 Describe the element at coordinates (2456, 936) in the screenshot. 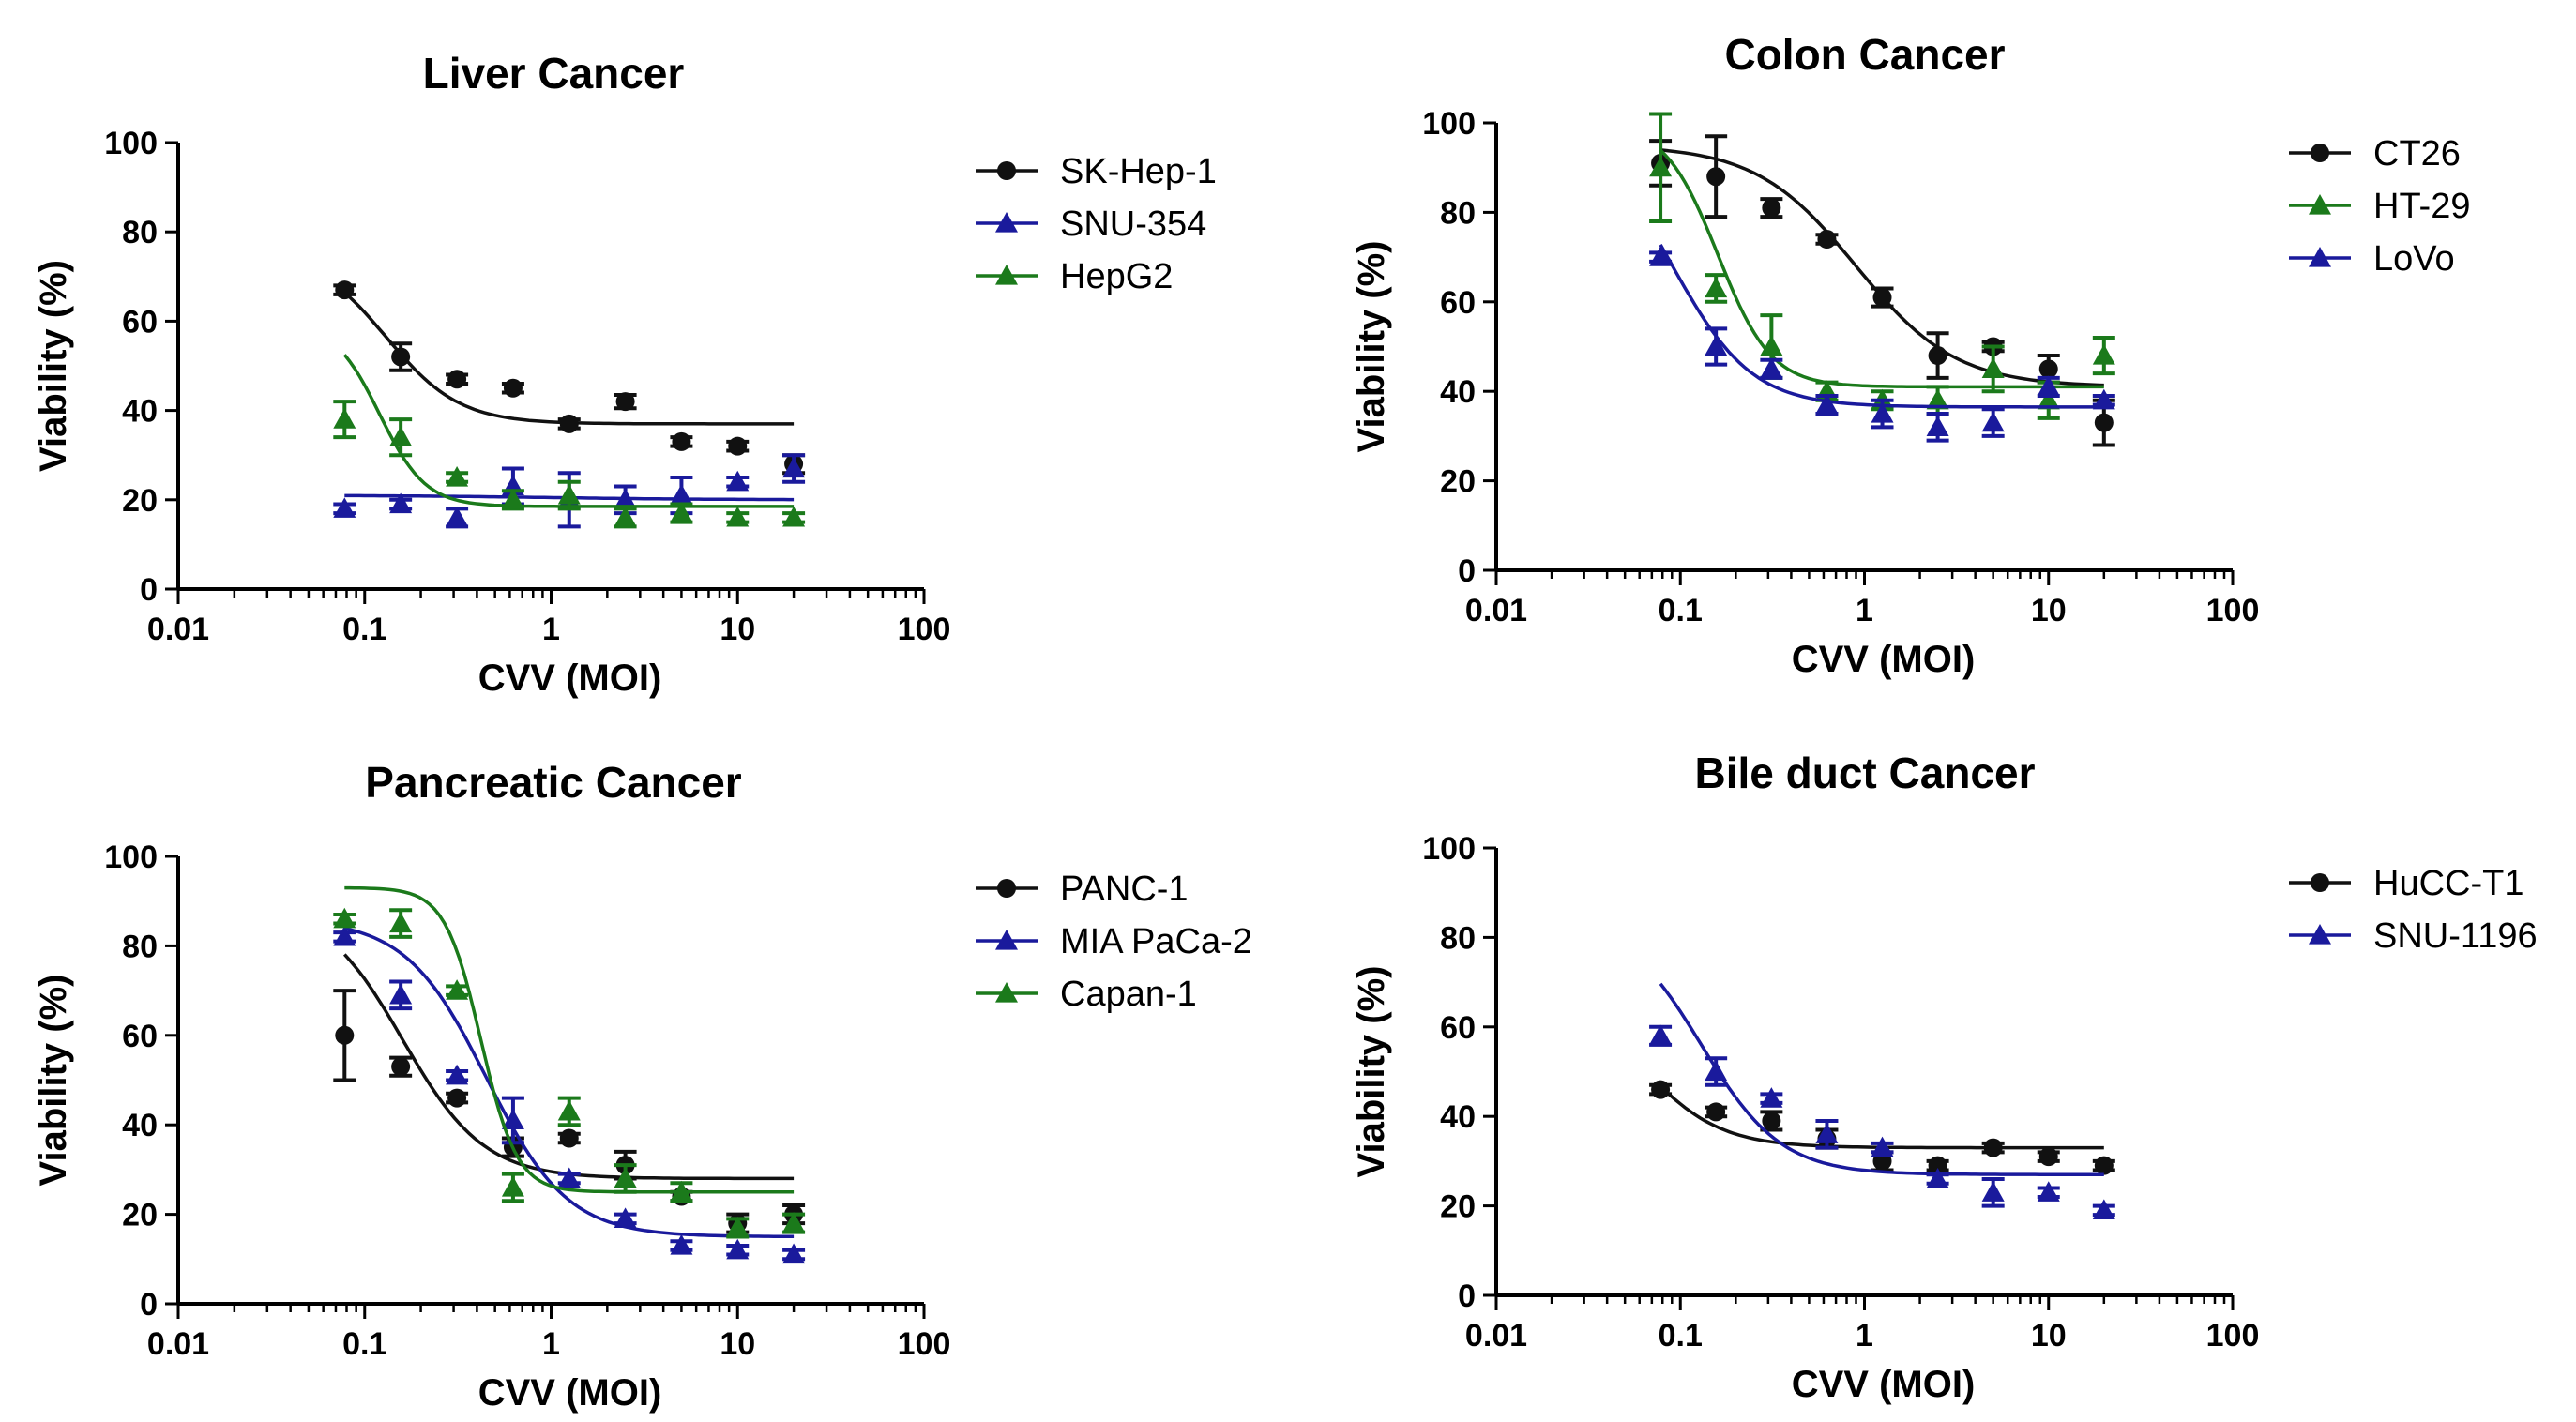

I see `legend-label: SNU-1196` at that location.